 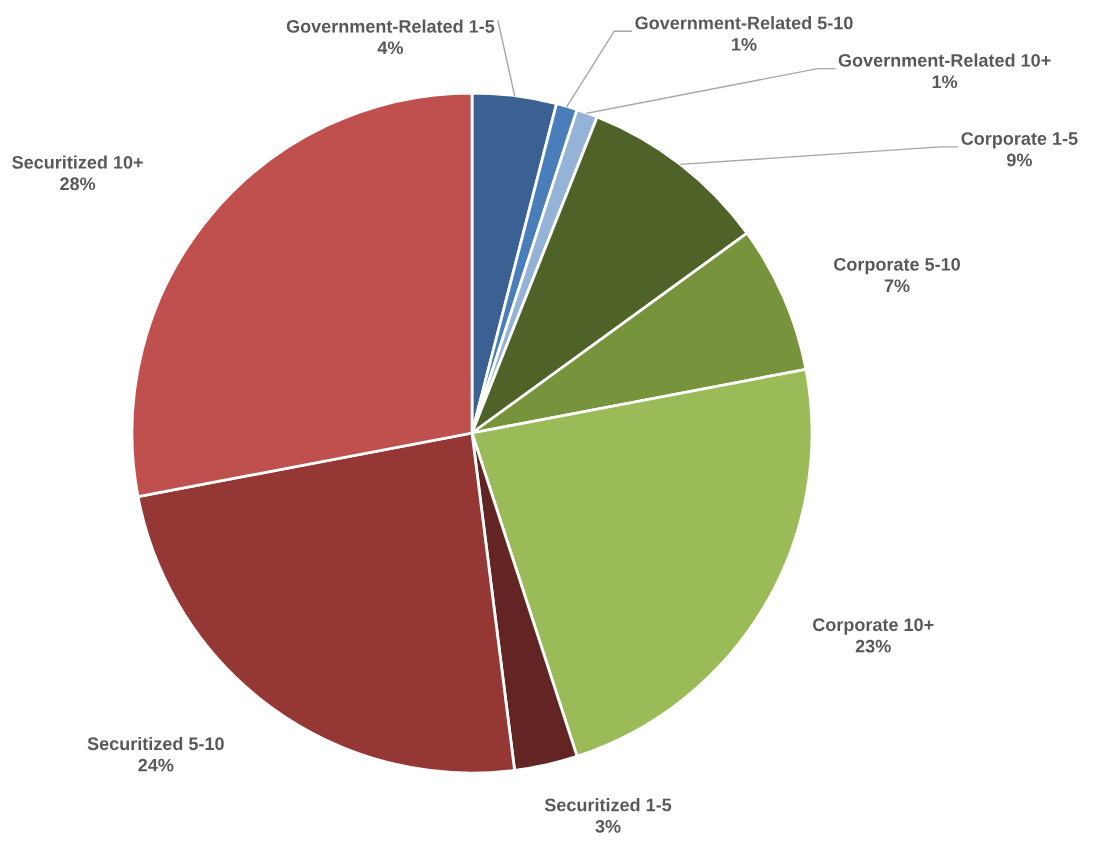 What do you see at coordinates (873, 646) in the screenshot?
I see `data-label: 23%` at bounding box center [873, 646].